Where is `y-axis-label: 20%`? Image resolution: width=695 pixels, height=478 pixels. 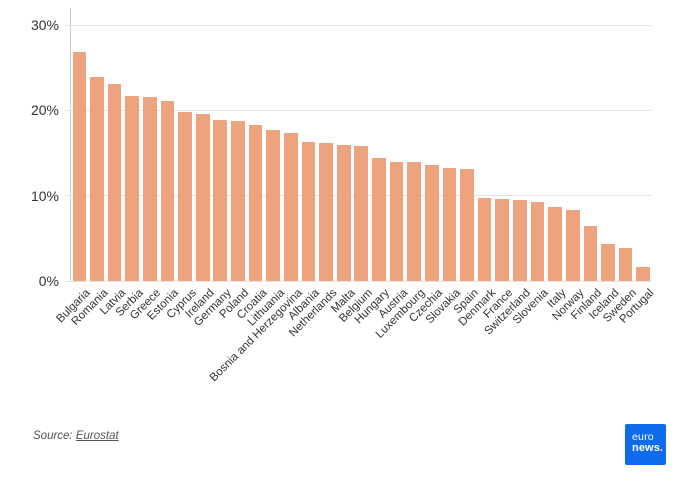 y-axis-label: 20% is located at coordinates (44, 110).